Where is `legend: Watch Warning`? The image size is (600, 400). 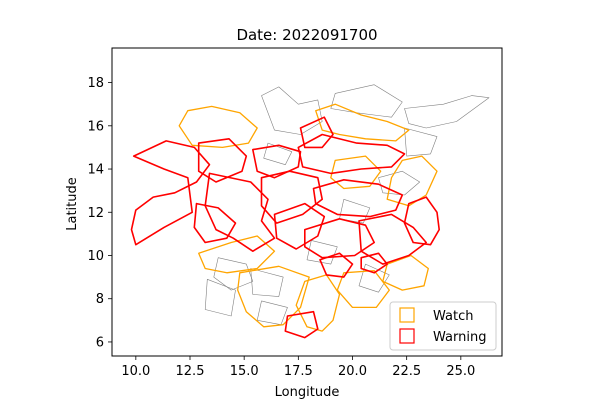 legend: Watch Warning is located at coordinates (443, 326).